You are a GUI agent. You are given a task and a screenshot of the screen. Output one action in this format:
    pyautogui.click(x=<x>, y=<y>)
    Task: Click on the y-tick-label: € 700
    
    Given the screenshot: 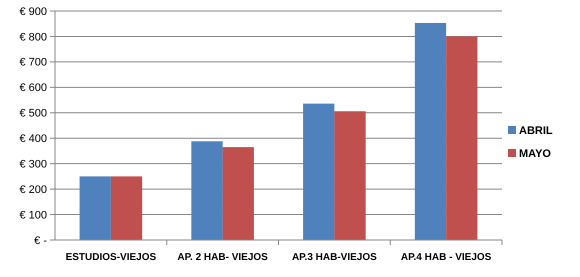 What is the action you would take?
    pyautogui.click(x=33, y=62)
    